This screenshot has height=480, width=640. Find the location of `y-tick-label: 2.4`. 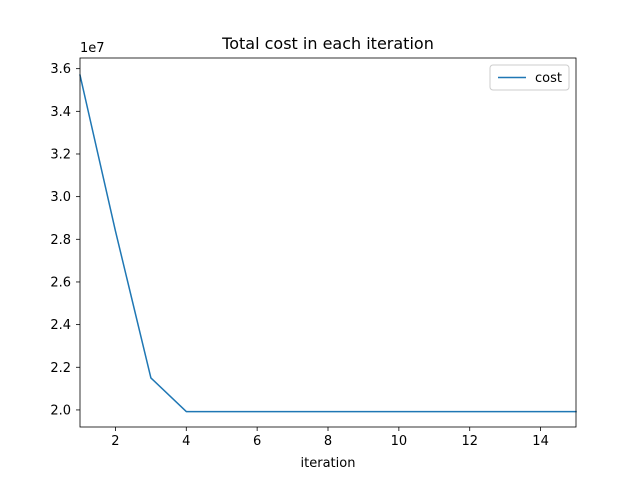

y-tick-label: 2.4 is located at coordinates (60, 325).